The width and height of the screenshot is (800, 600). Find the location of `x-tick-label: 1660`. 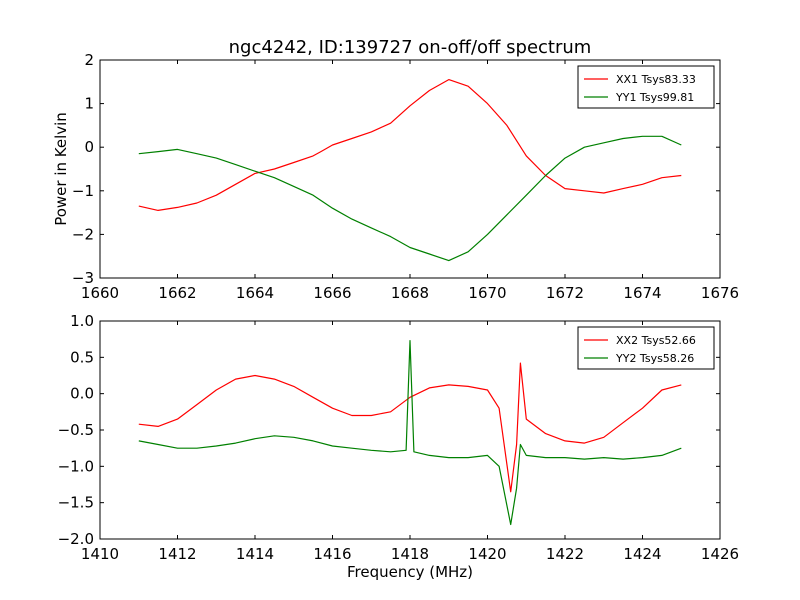

x-tick-label: 1660 is located at coordinates (100, 293).